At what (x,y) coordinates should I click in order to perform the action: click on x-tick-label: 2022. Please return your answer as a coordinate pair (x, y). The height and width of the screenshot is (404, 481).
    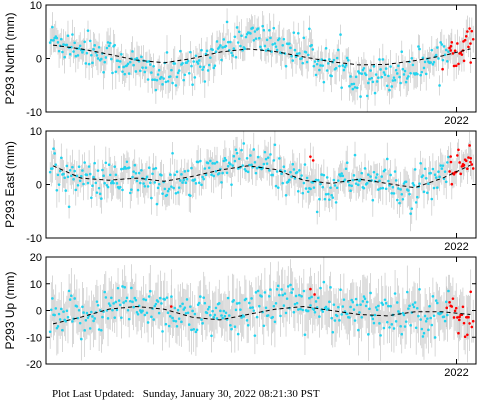
    Looking at the image, I should click on (456, 373).